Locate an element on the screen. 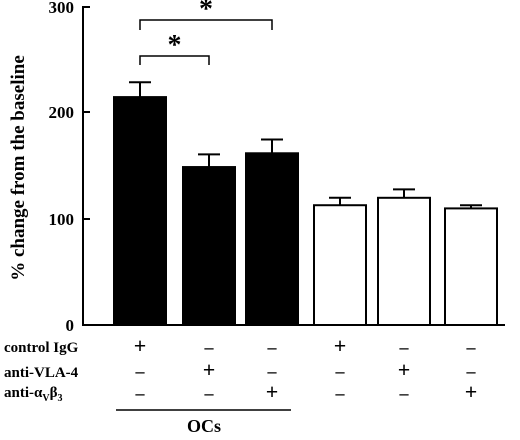 Image resolution: width=520 pixels, height=440 pixels. sign-row3-col3: + is located at coordinates (272, 391).